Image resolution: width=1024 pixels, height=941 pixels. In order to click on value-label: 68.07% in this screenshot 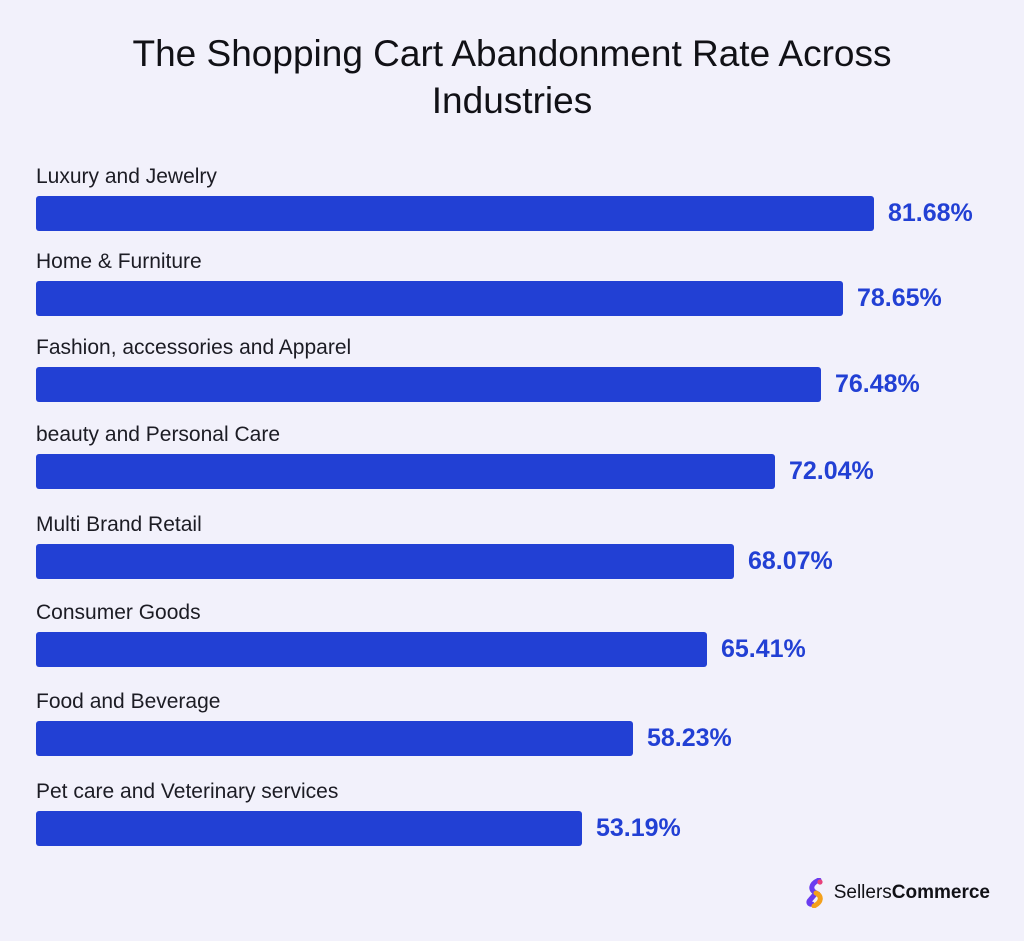, I will do `click(790, 561)`.